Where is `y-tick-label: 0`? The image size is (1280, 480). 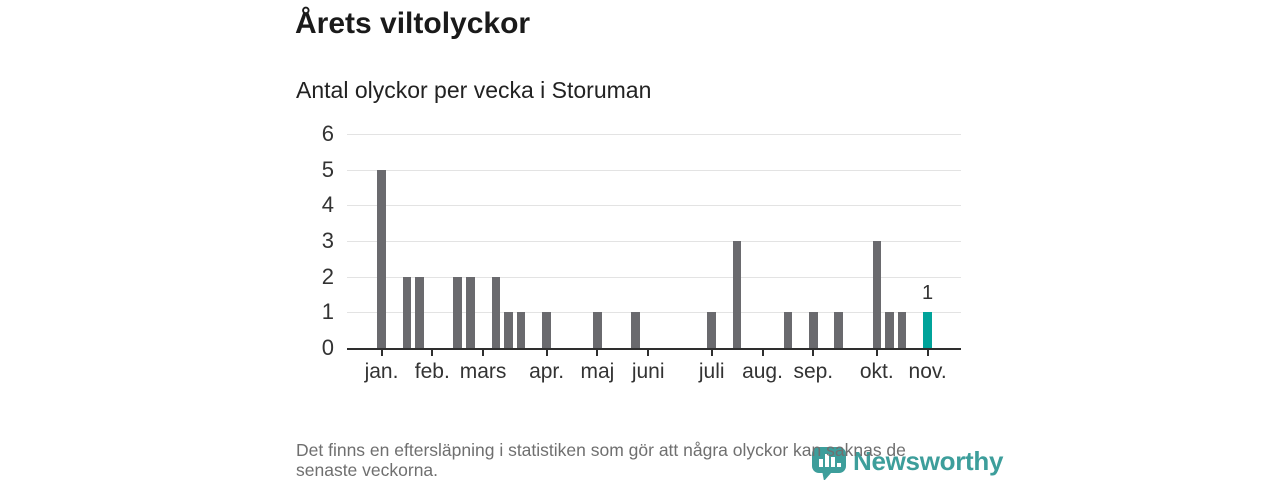
y-tick-label: 0 is located at coordinates (327, 347).